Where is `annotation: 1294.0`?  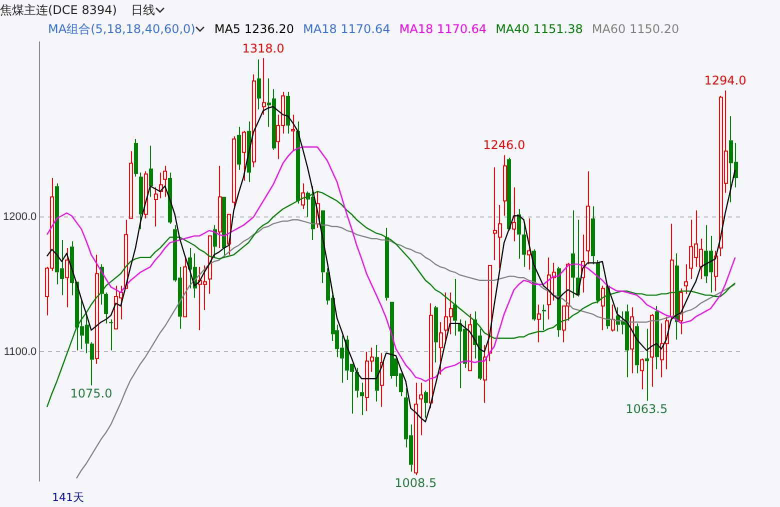 annotation: 1294.0 is located at coordinates (725, 81).